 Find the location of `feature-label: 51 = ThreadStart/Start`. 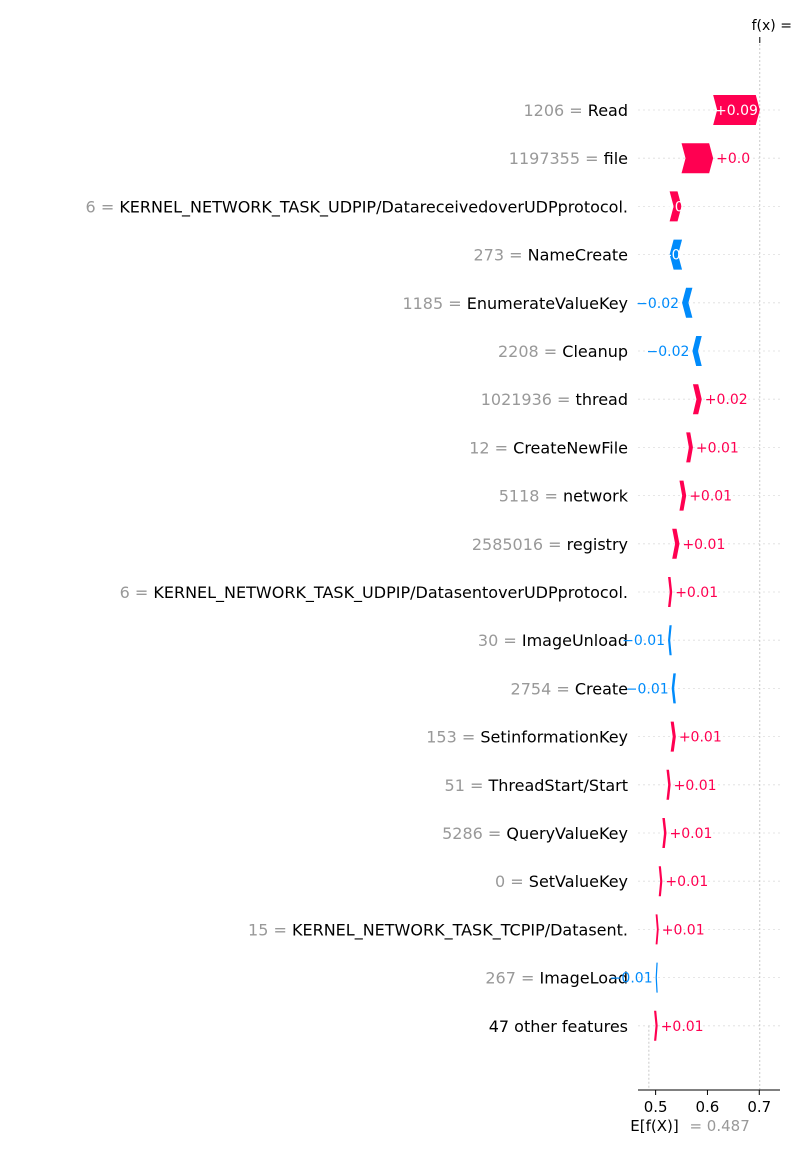

feature-label: 51 = ThreadStart/Start is located at coordinates (536, 785).